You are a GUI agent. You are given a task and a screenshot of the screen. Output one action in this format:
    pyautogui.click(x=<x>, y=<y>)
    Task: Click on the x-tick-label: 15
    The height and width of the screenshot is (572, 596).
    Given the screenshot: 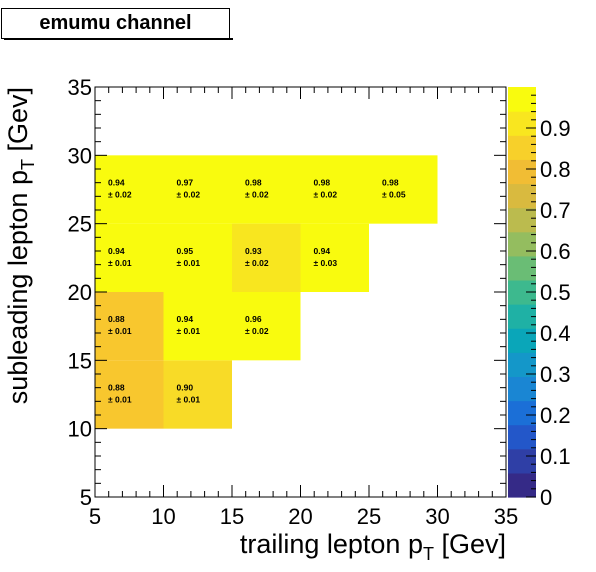 What is the action you would take?
    pyautogui.click(x=232, y=516)
    